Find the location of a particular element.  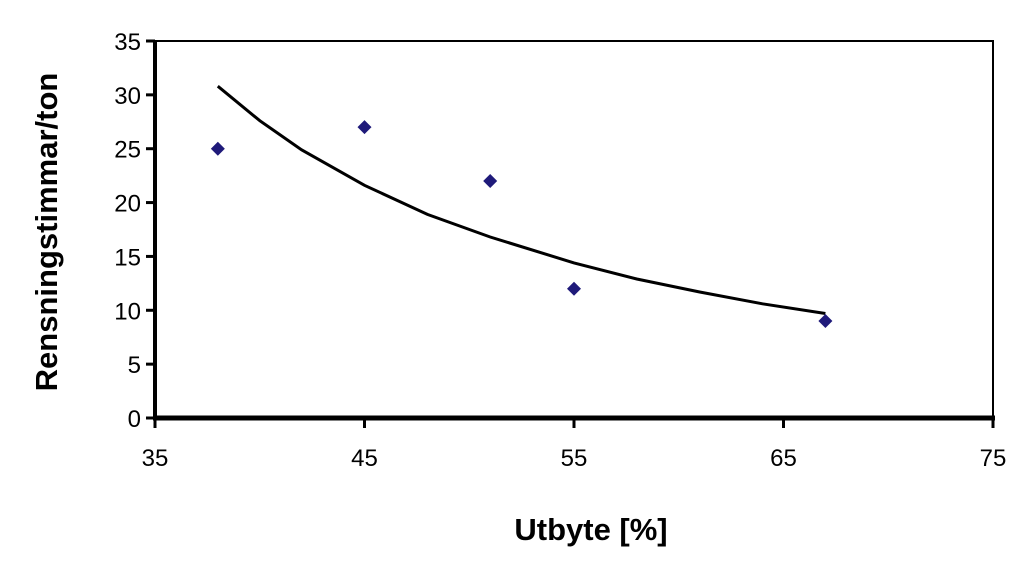

x-axis-ticks: 35 45 55 65 75 is located at coordinates (574, 445).